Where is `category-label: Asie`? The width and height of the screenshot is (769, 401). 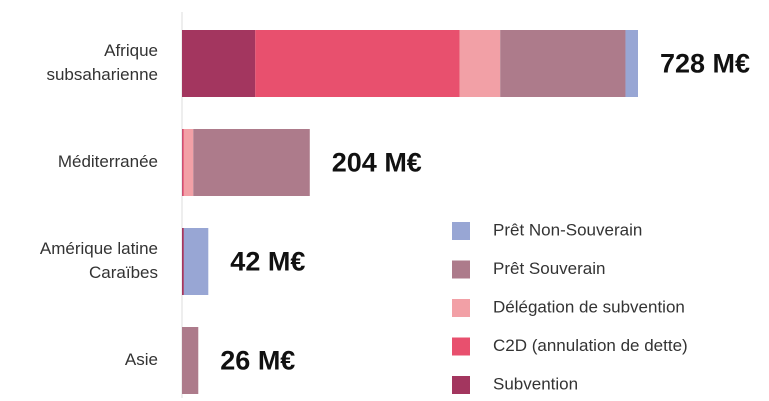 category-label: Asie is located at coordinates (141, 359).